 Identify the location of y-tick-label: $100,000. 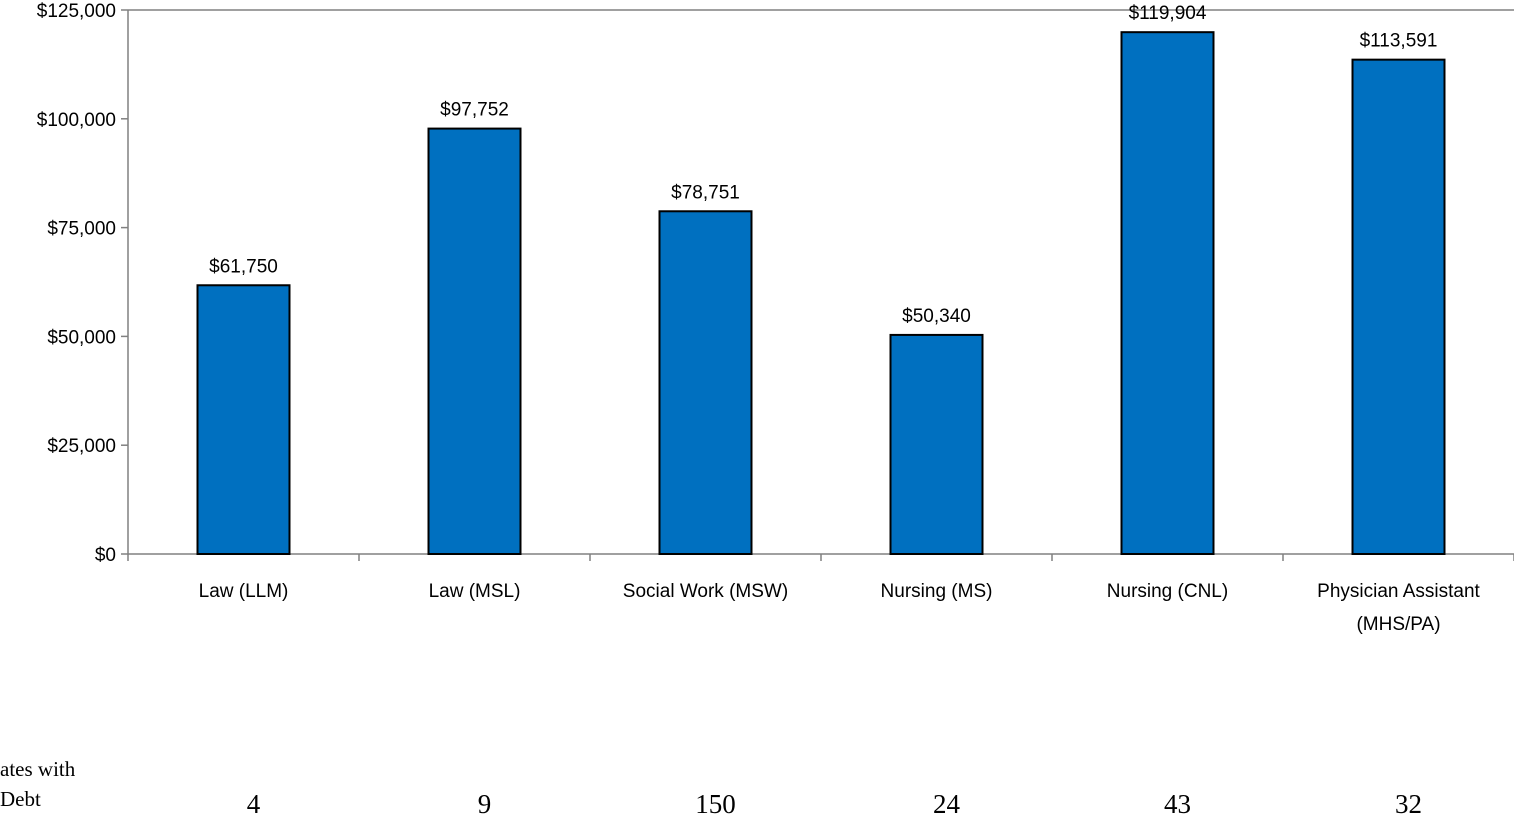
(76, 120).